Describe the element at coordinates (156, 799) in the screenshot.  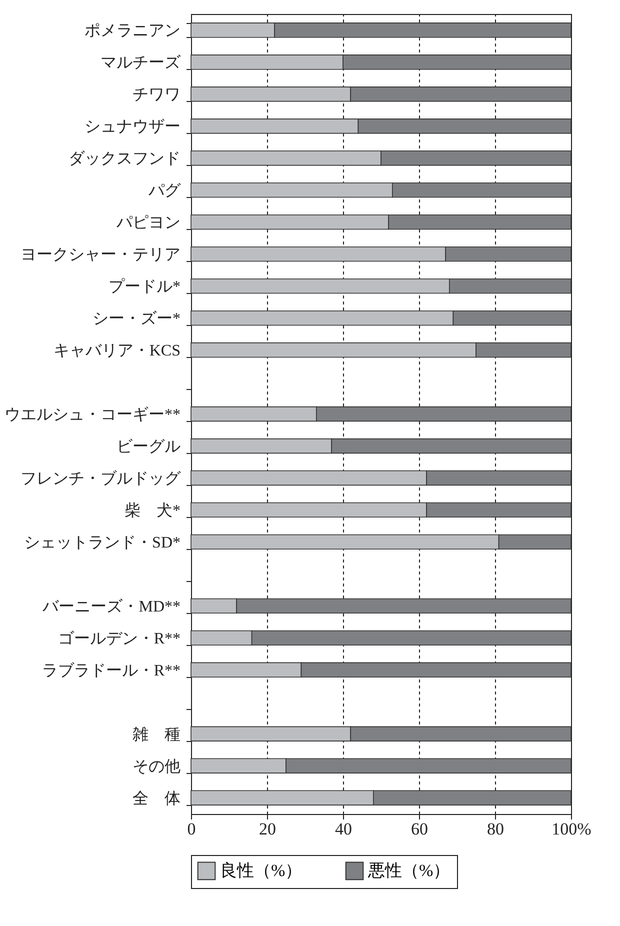
I see `y-tick-label: 全 体` at that location.